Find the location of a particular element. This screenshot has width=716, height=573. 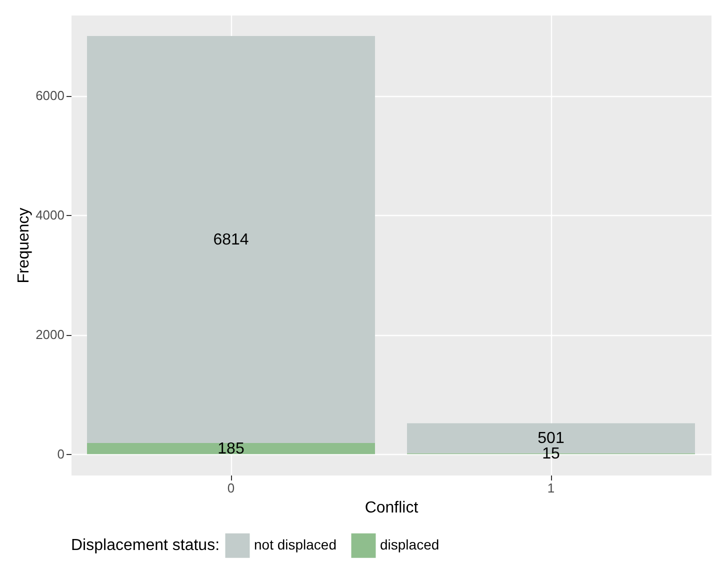

legend-title: Displacement status: is located at coordinates (145, 545).